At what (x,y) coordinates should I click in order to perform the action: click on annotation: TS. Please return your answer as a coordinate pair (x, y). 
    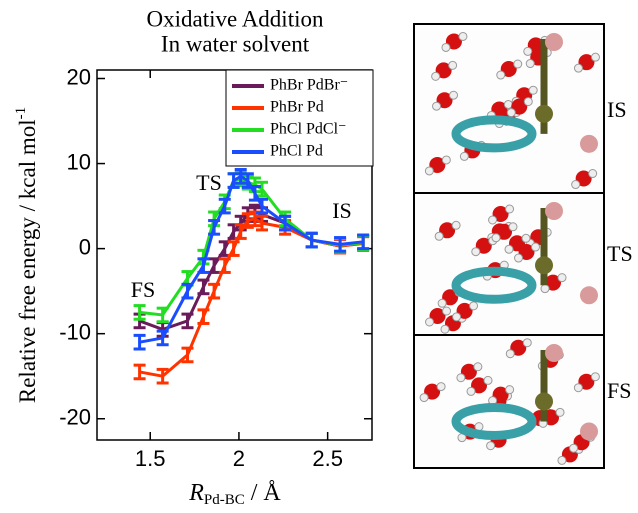
    Looking at the image, I should click on (209, 182).